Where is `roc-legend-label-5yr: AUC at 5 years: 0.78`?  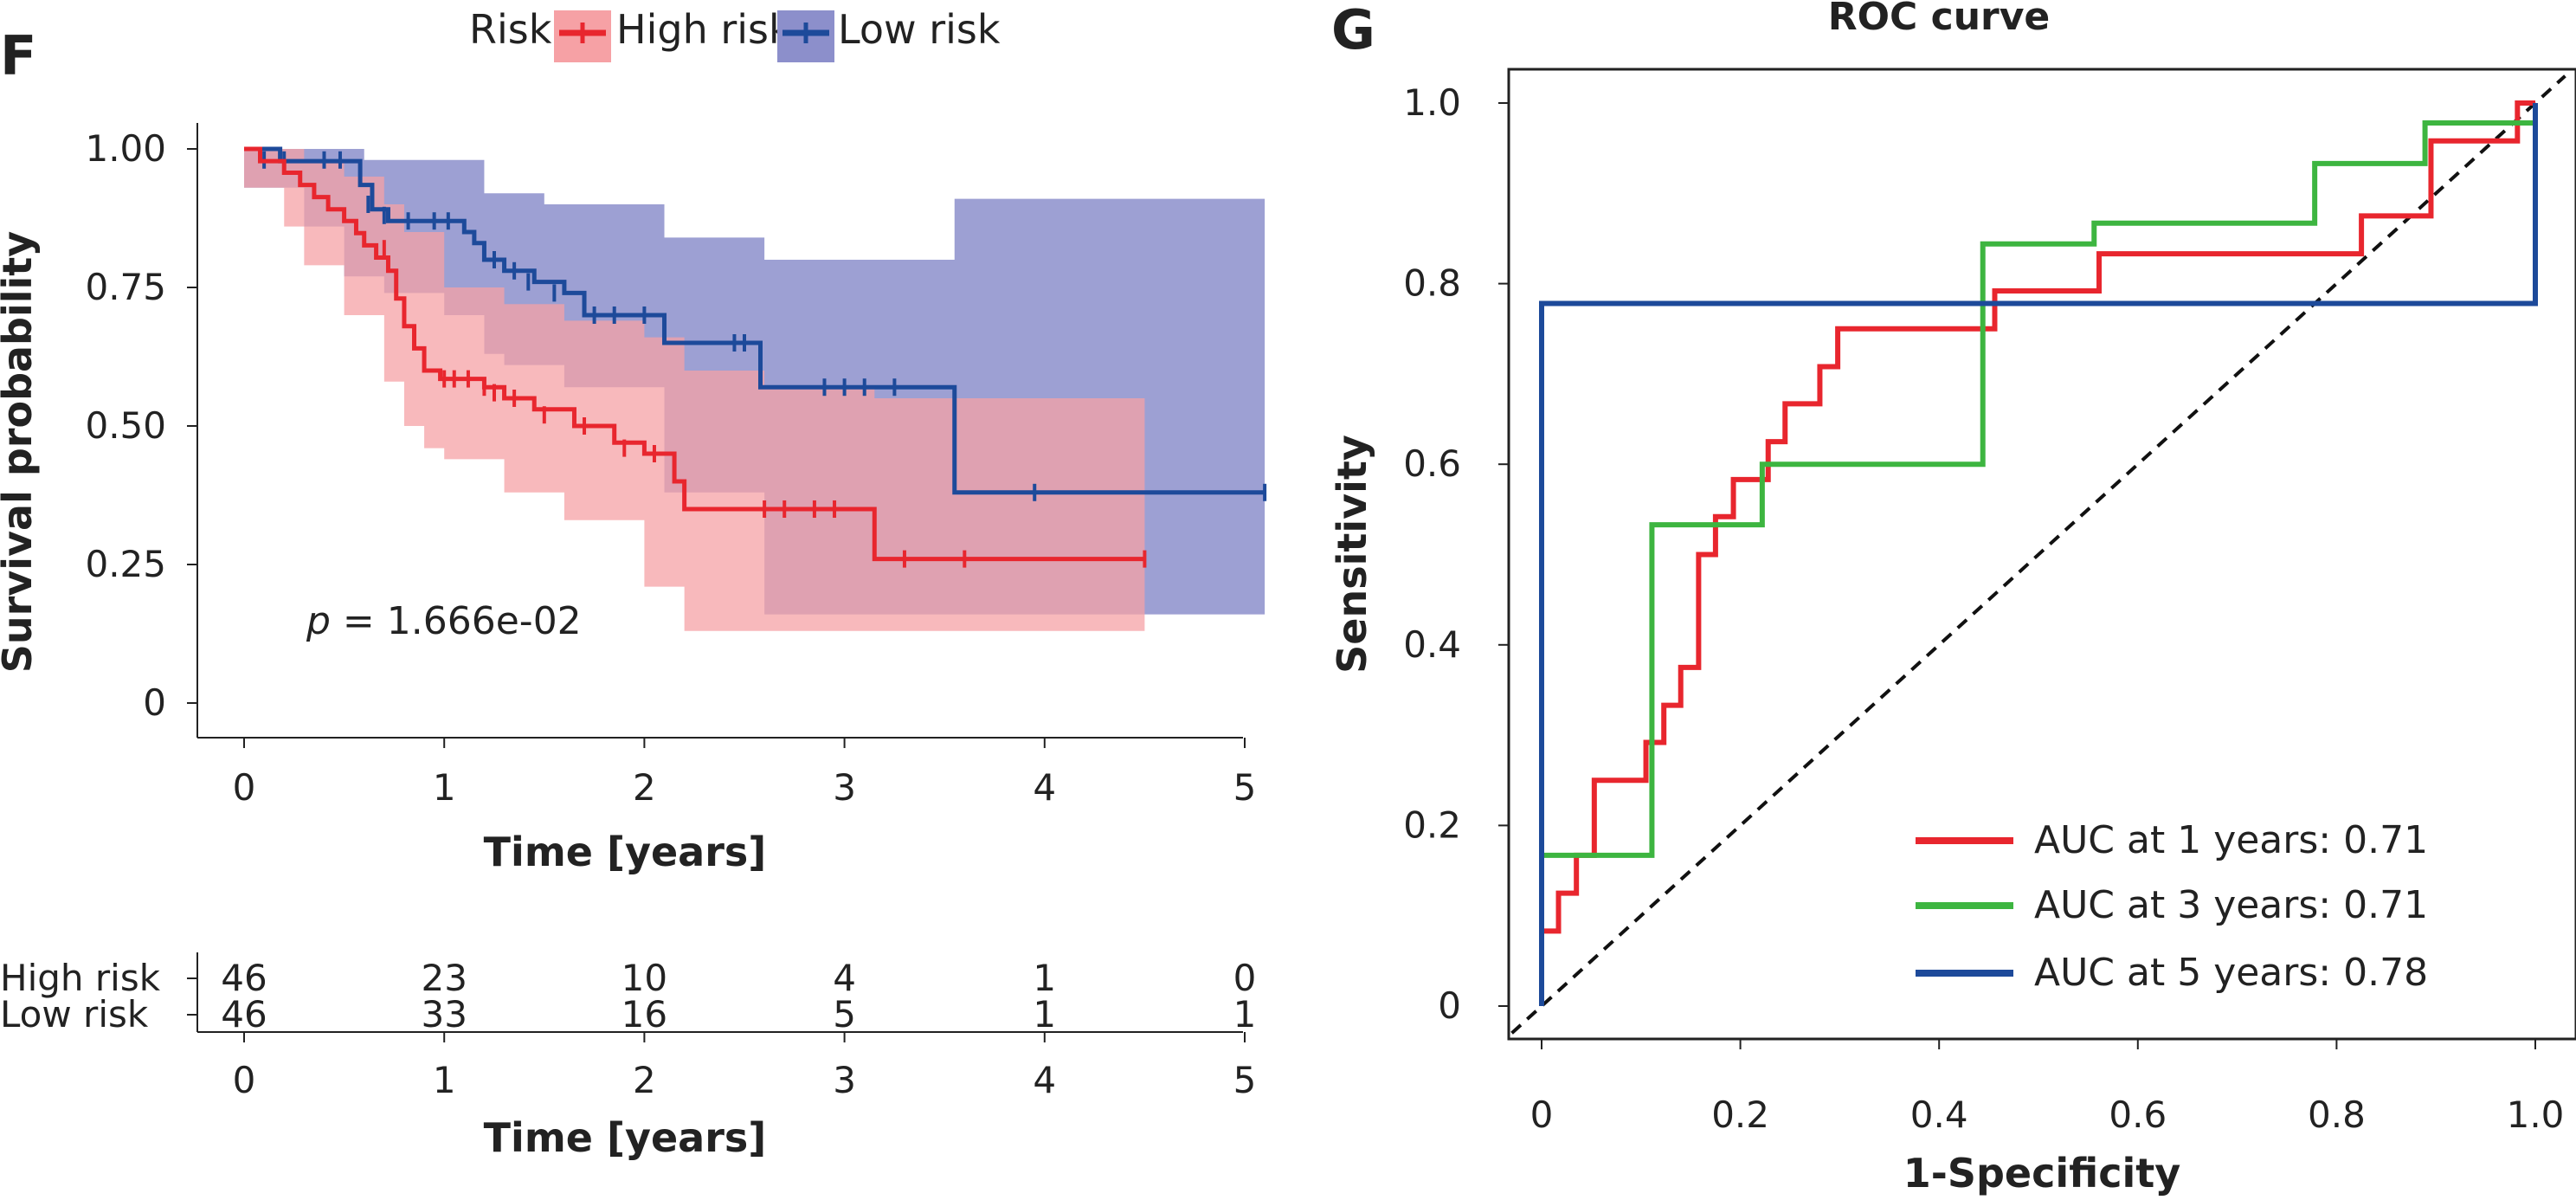
roc-legend-label-5yr: AUC at 5 years: 0.78 is located at coordinates (2231, 973).